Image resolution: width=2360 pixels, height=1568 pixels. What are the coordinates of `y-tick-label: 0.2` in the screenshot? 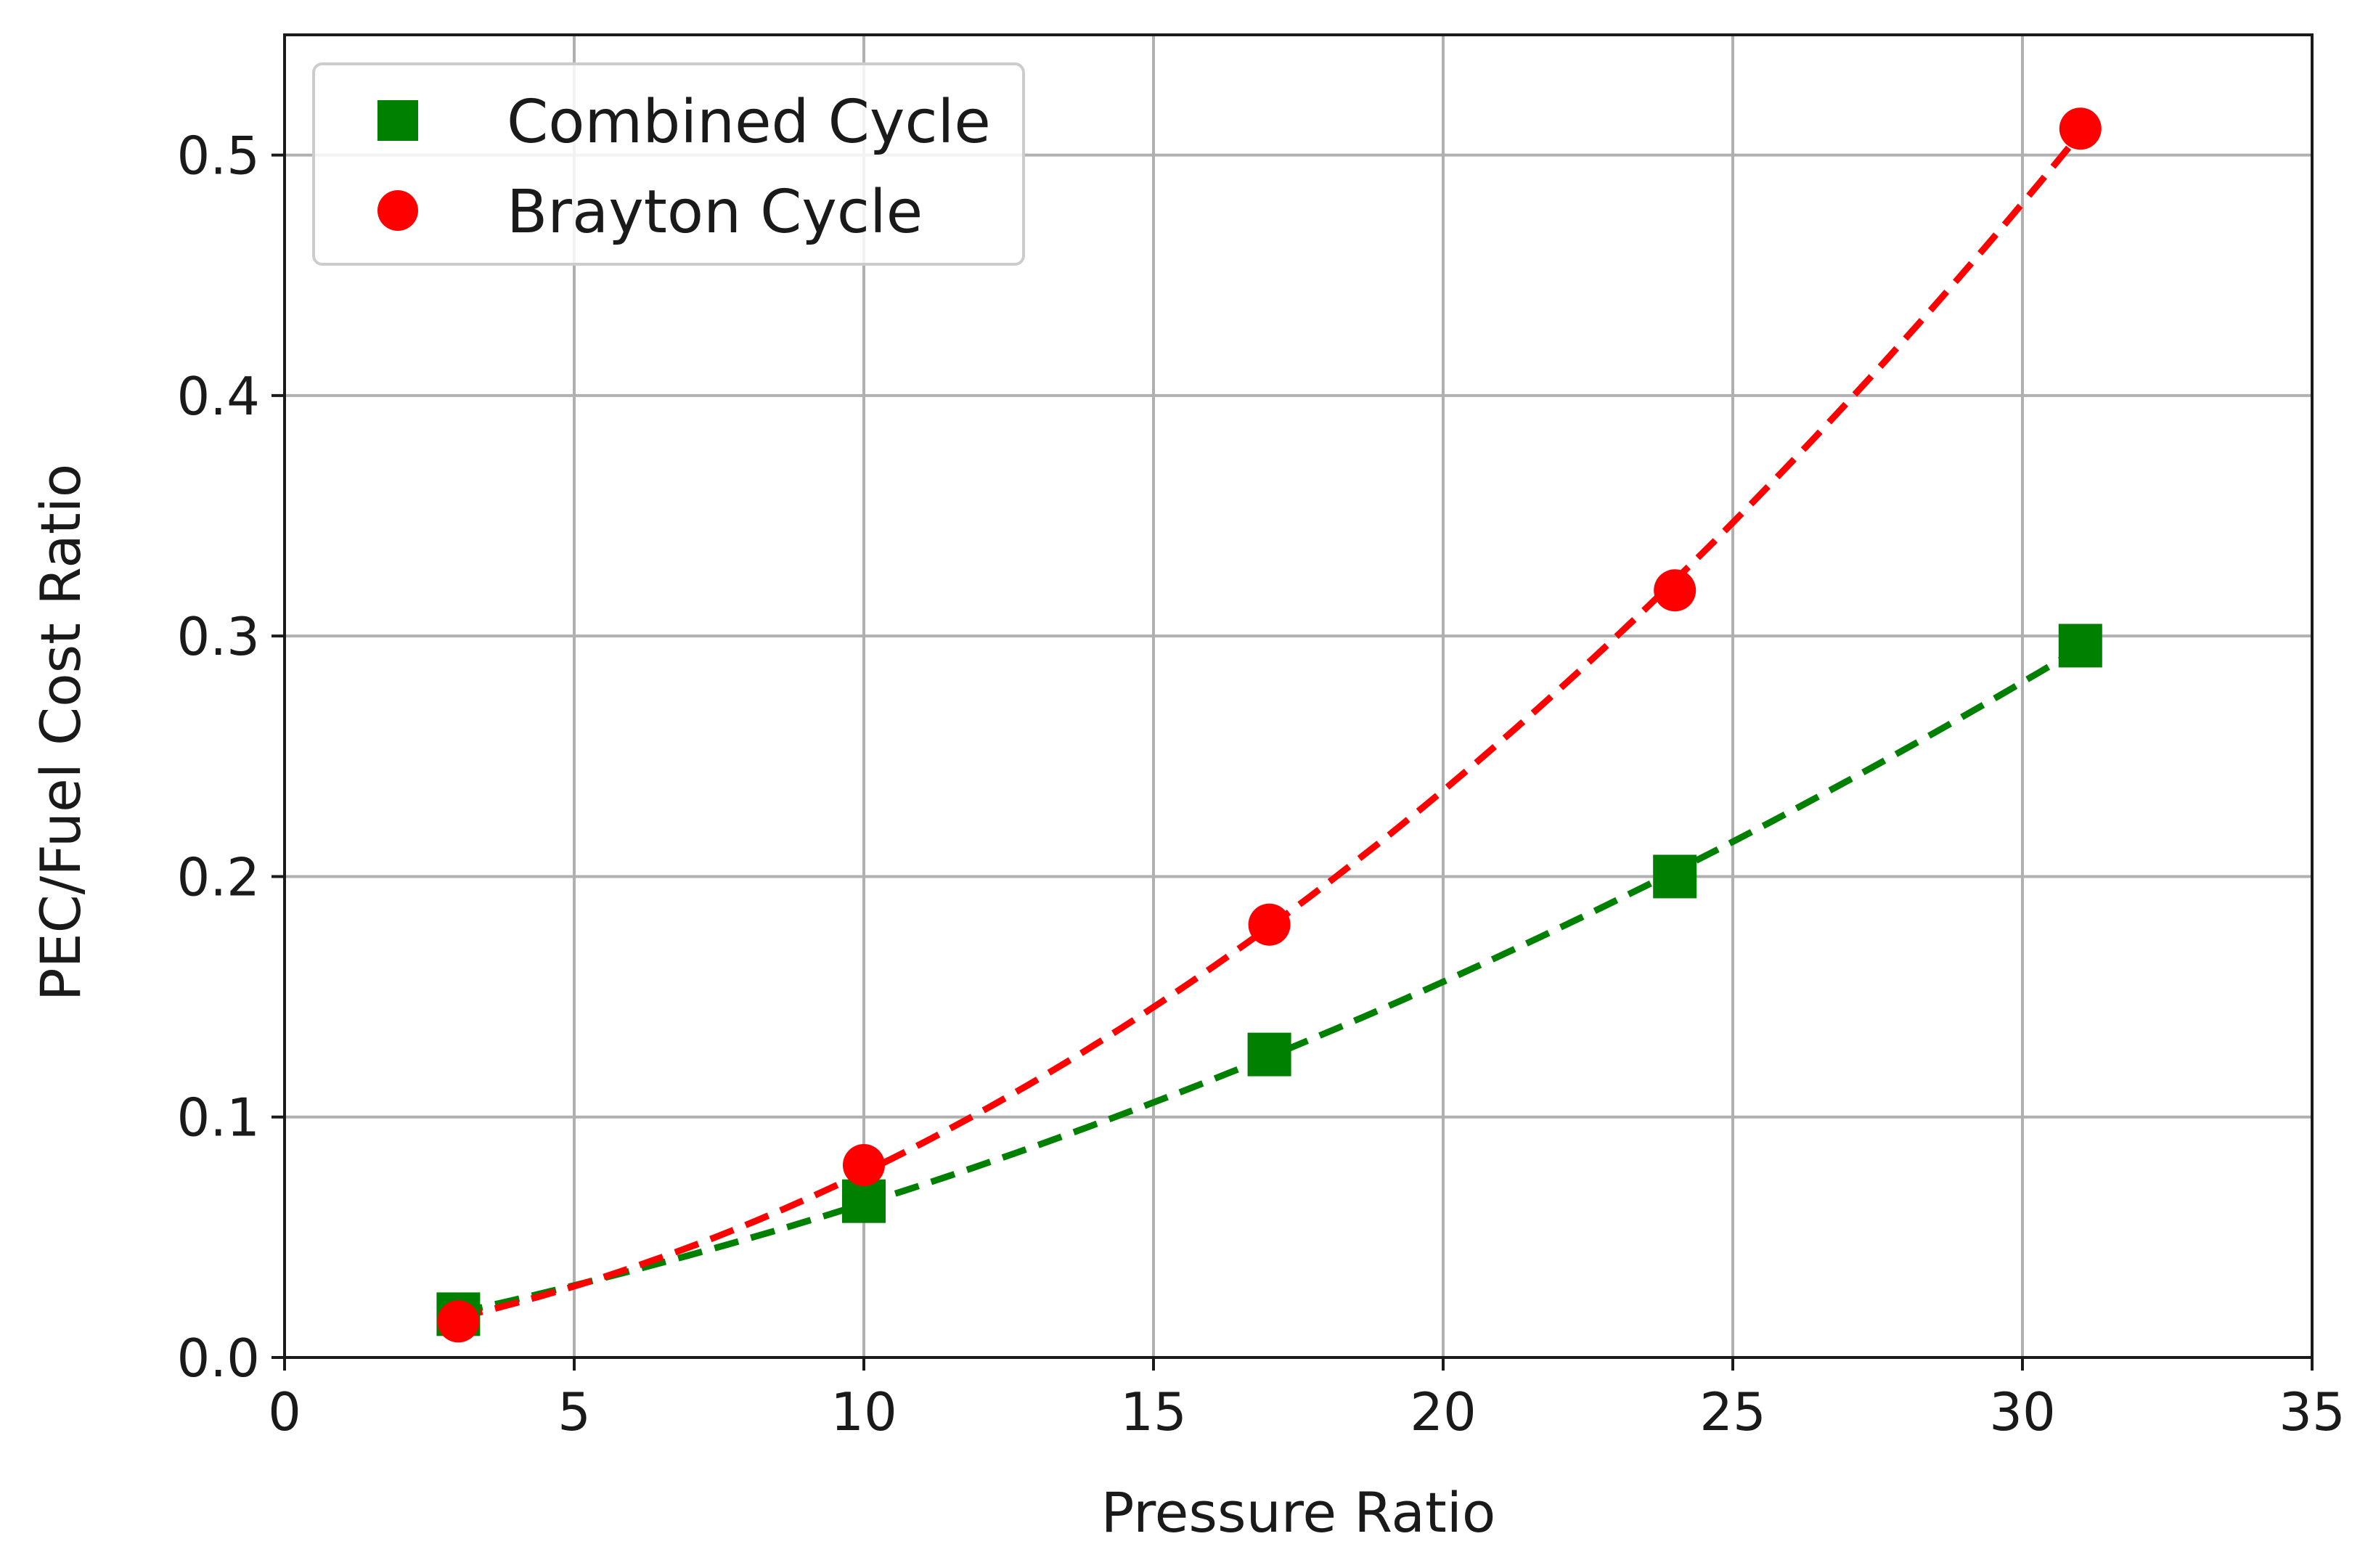 It's located at (218, 877).